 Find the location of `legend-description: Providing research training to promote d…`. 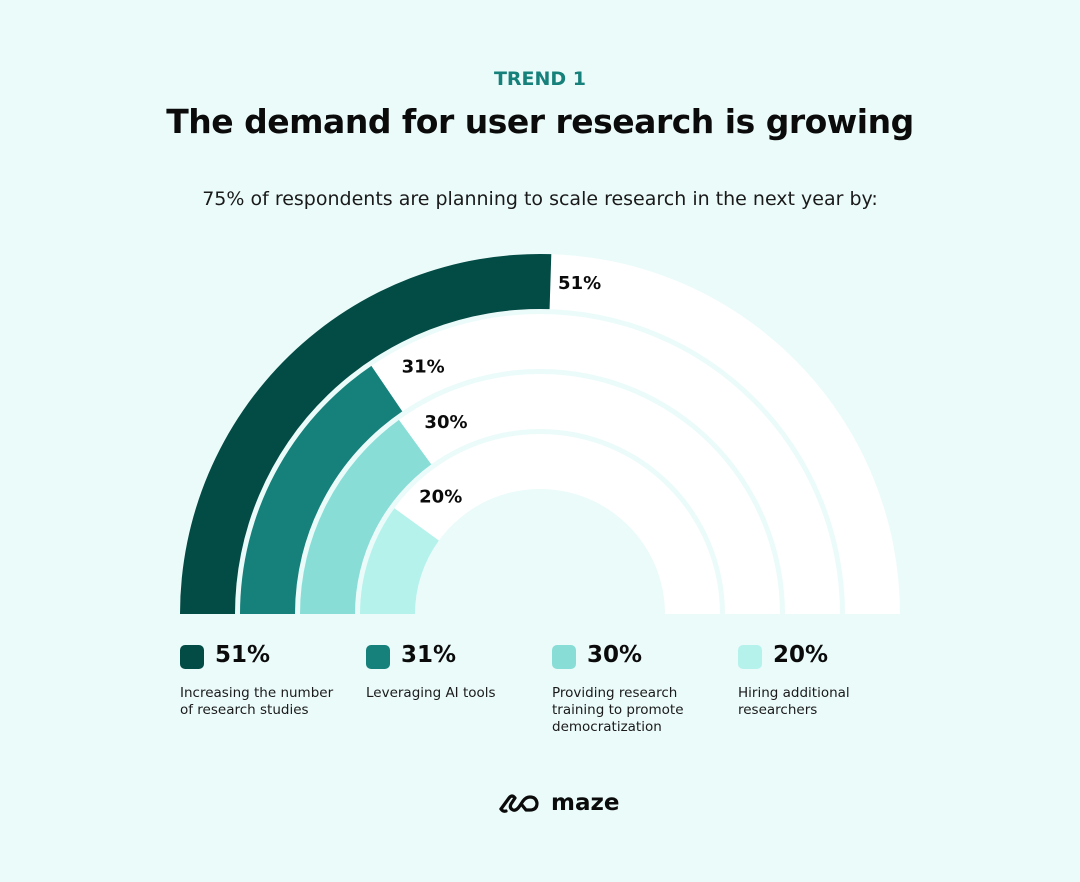

legend-description: Providing research training to promote d… is located at coordinates (618, 710).